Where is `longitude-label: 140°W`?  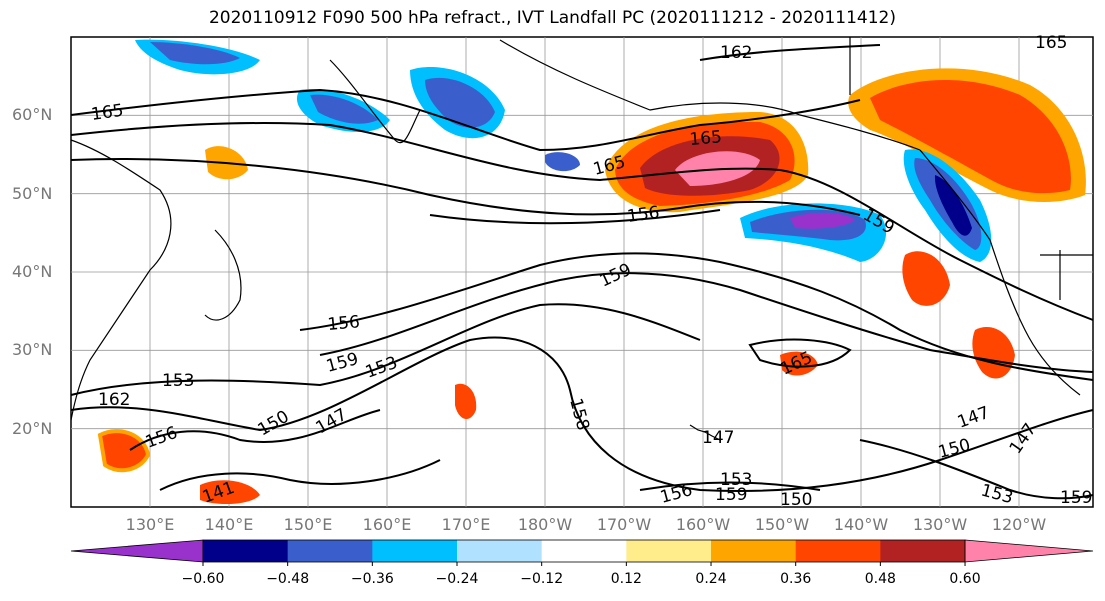
longitude-label: 140°W is located at coordinates (861, 524).